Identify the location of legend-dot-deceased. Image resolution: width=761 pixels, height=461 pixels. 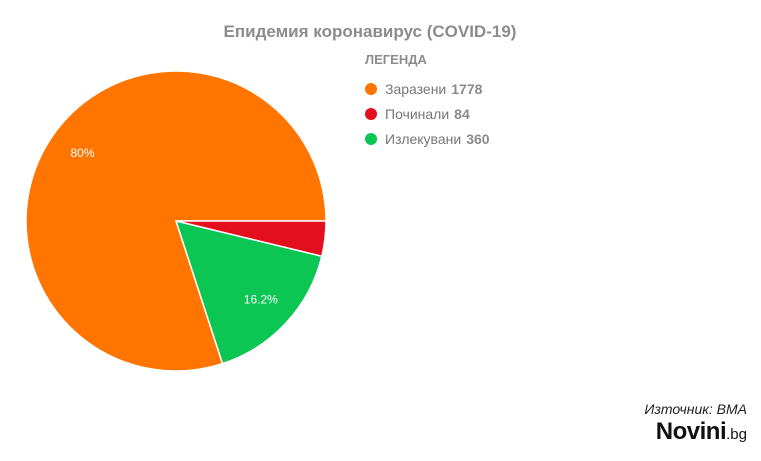
(371, 113).